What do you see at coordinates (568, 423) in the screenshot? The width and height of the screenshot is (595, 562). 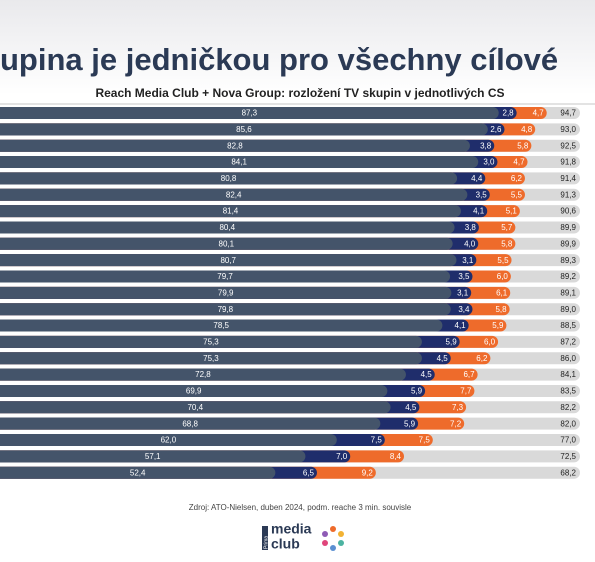 I see `total-label: 82,0` at bounding box center [568, 423].